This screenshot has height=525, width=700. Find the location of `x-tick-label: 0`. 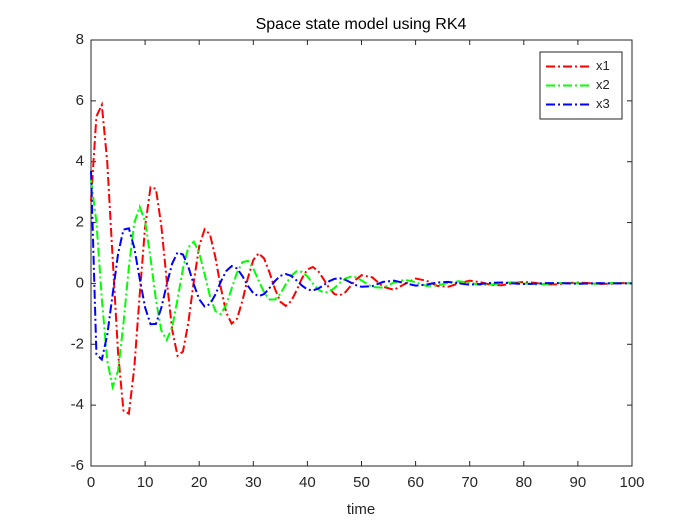

x-tick-label: 0 is located at coordinates (91, 482).